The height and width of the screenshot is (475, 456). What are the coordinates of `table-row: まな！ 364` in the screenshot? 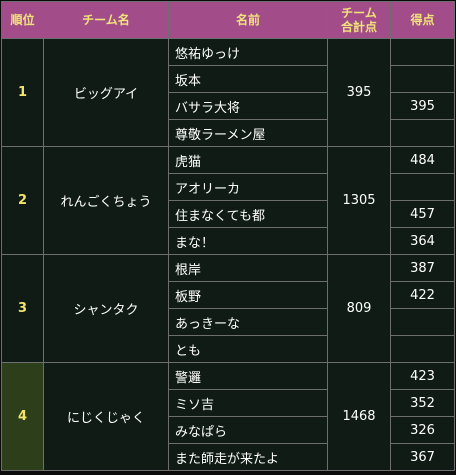 It's located at (228, 241).